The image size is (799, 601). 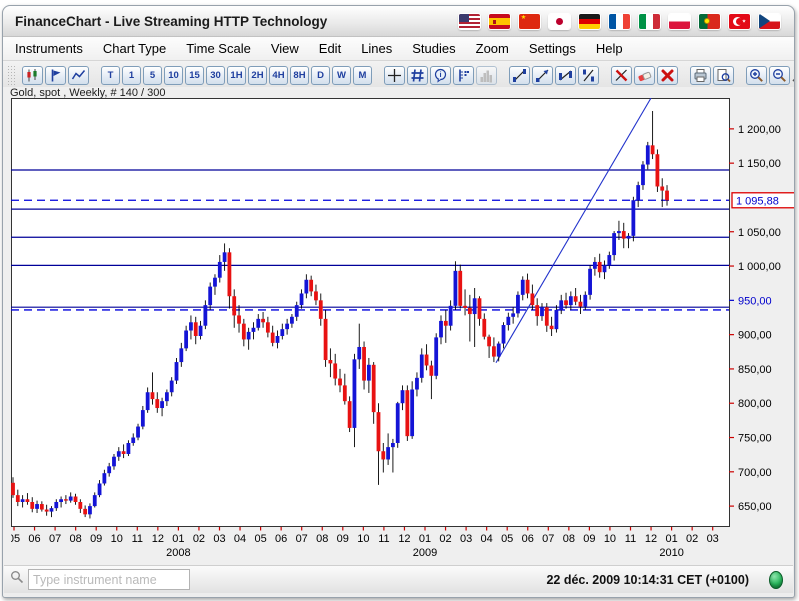 I want to click on x-axis-label: 06, so click(x=528, y=539).